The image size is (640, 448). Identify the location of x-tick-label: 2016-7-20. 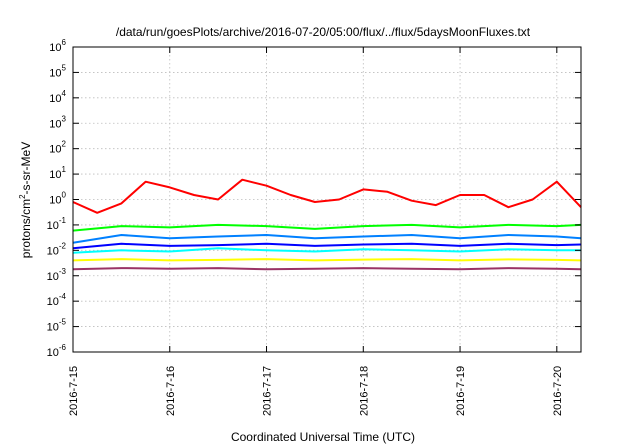
(558, 391).